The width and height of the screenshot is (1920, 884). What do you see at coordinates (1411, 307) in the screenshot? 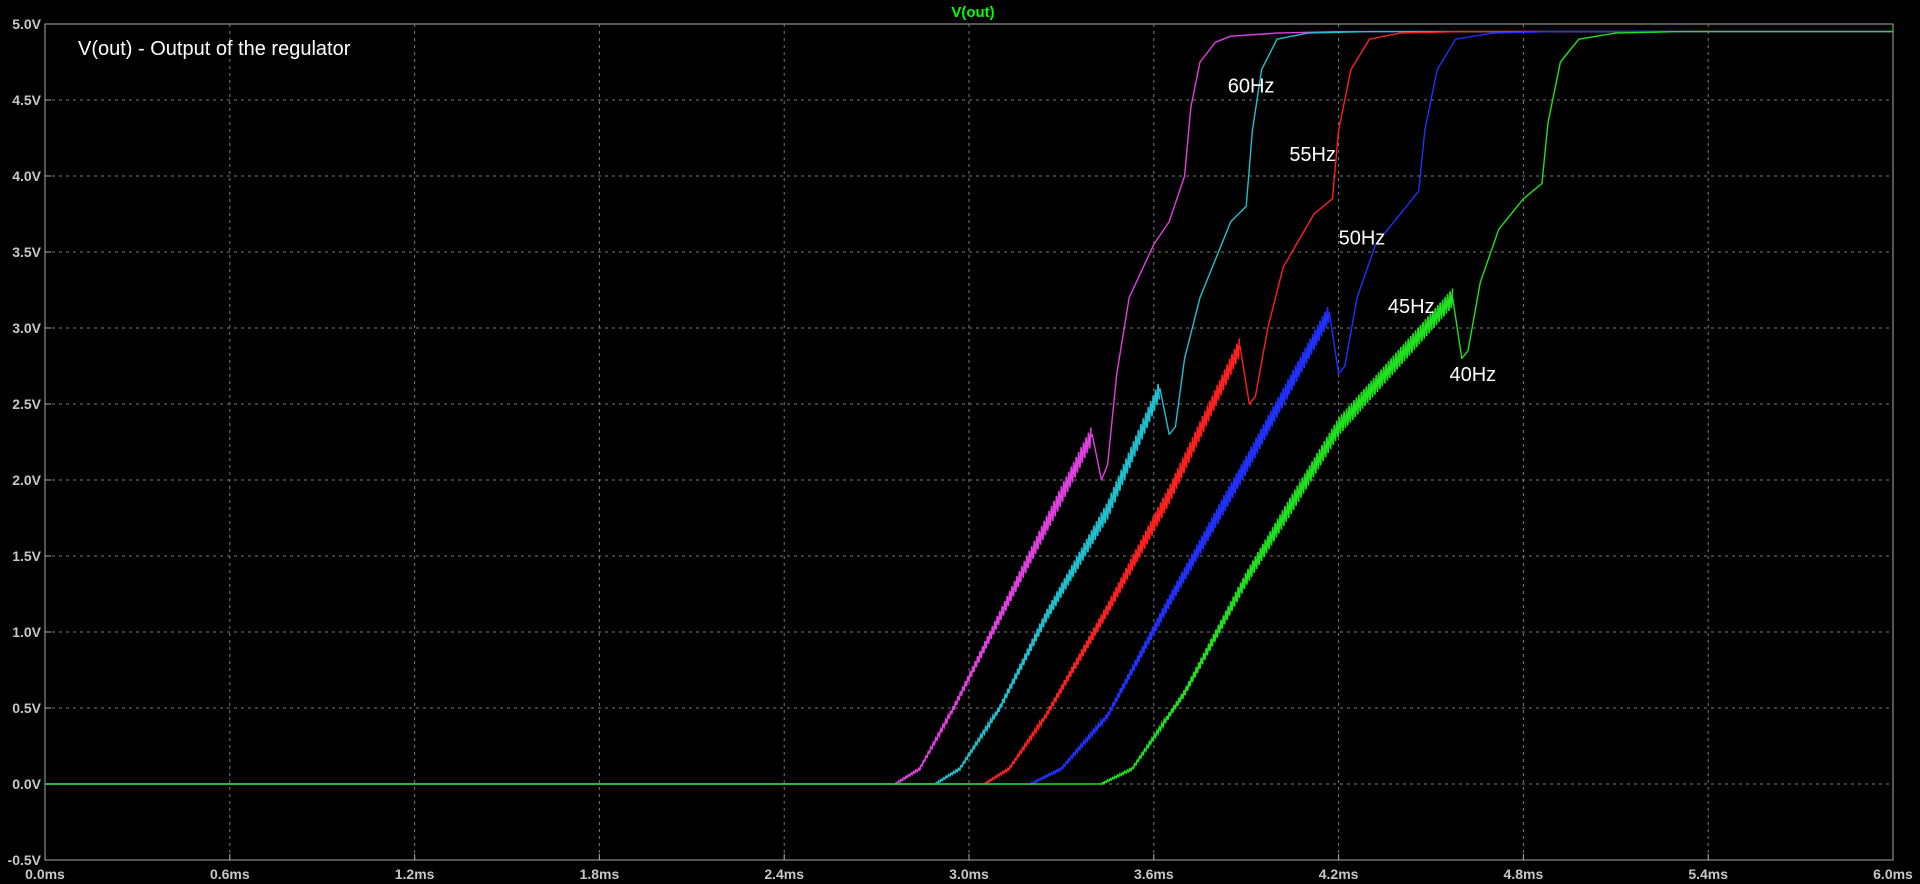
I see `series-label-45Hz: 45Hz` at bounding box center [1411, 307].